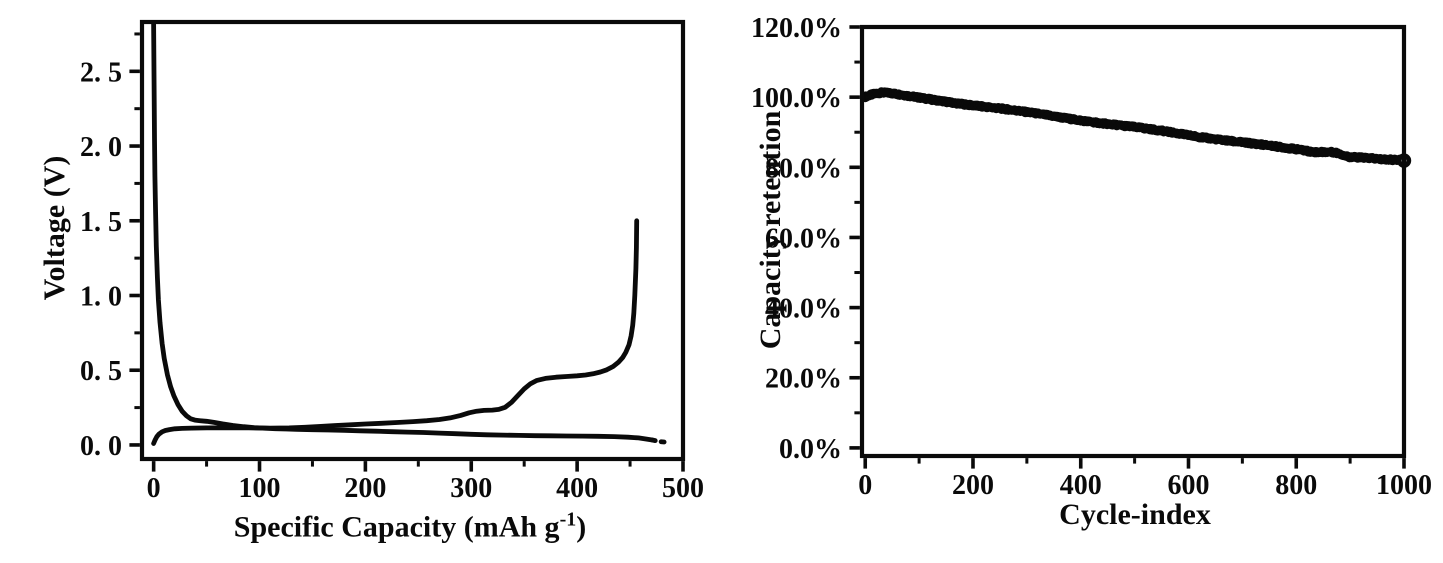 The height and width of the screenshot is (563, 1443). I want to click on y-tick-label: 20.0%, so click(803, 379).